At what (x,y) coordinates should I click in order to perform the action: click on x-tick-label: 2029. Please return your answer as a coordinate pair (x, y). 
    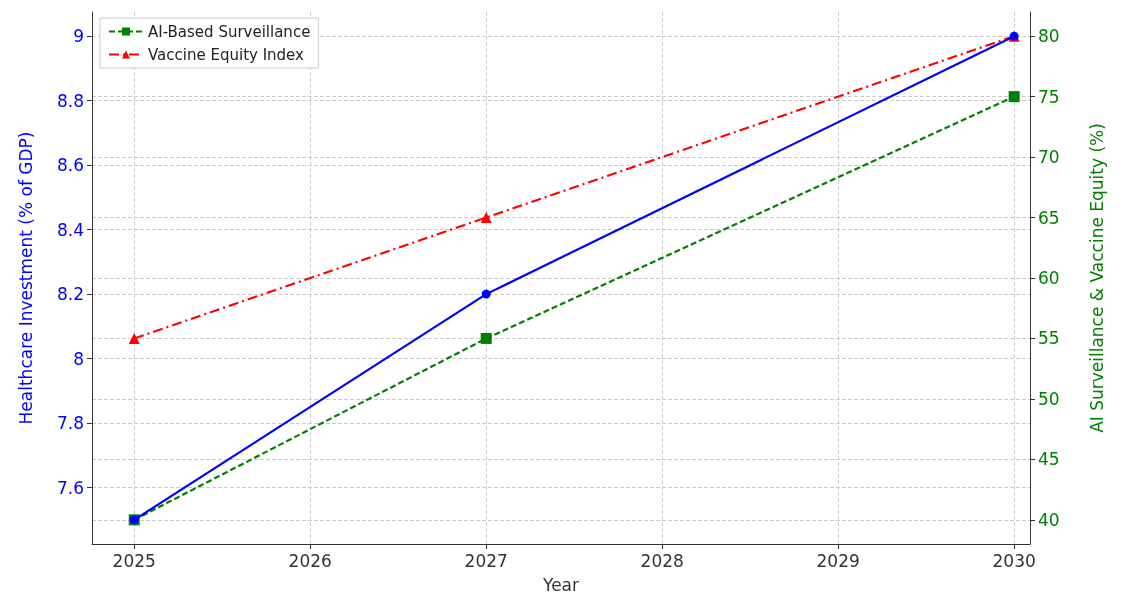
    Looking at the image, I should click on (838, 560).